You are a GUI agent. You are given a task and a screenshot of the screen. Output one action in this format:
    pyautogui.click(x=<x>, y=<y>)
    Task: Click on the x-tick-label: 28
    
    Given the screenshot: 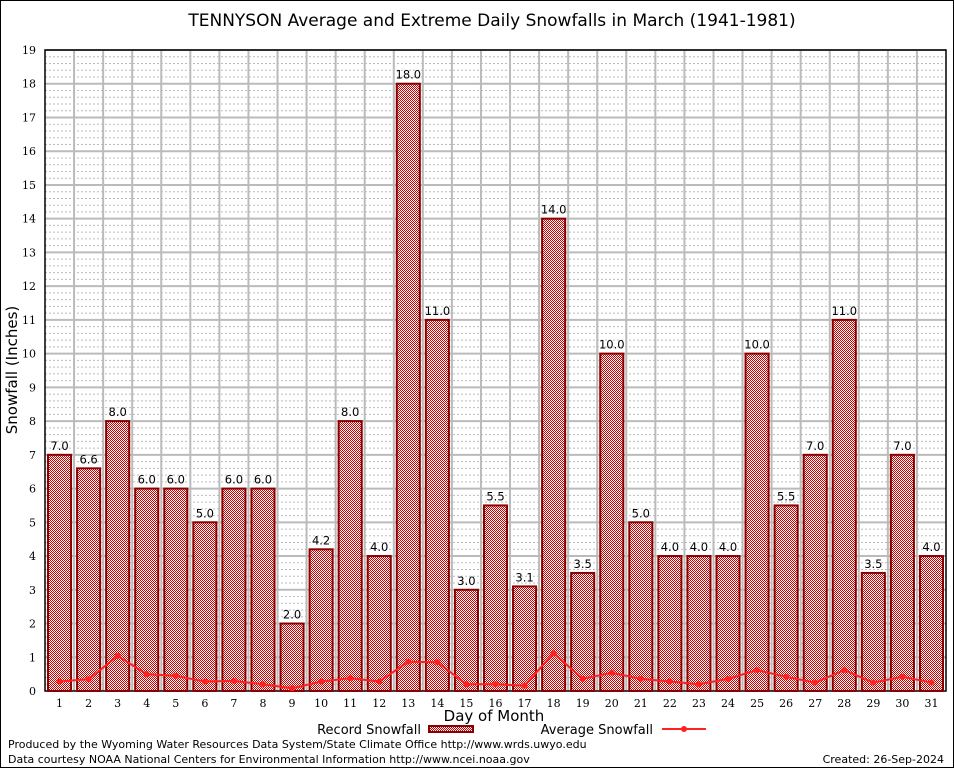 What is the action you would take?
    pyautogui.click(x=844, y=703)
    